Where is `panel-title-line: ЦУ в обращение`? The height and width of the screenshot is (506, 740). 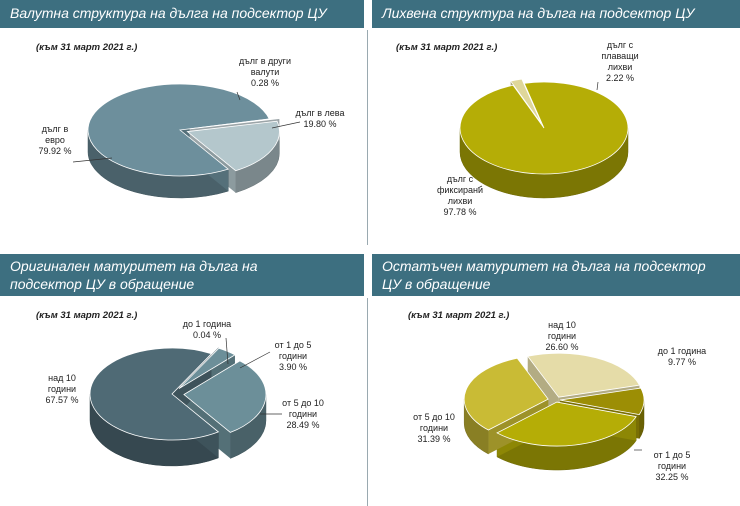 panel-title-line: ЦУ в обращение is located at coordinates (436, 284).